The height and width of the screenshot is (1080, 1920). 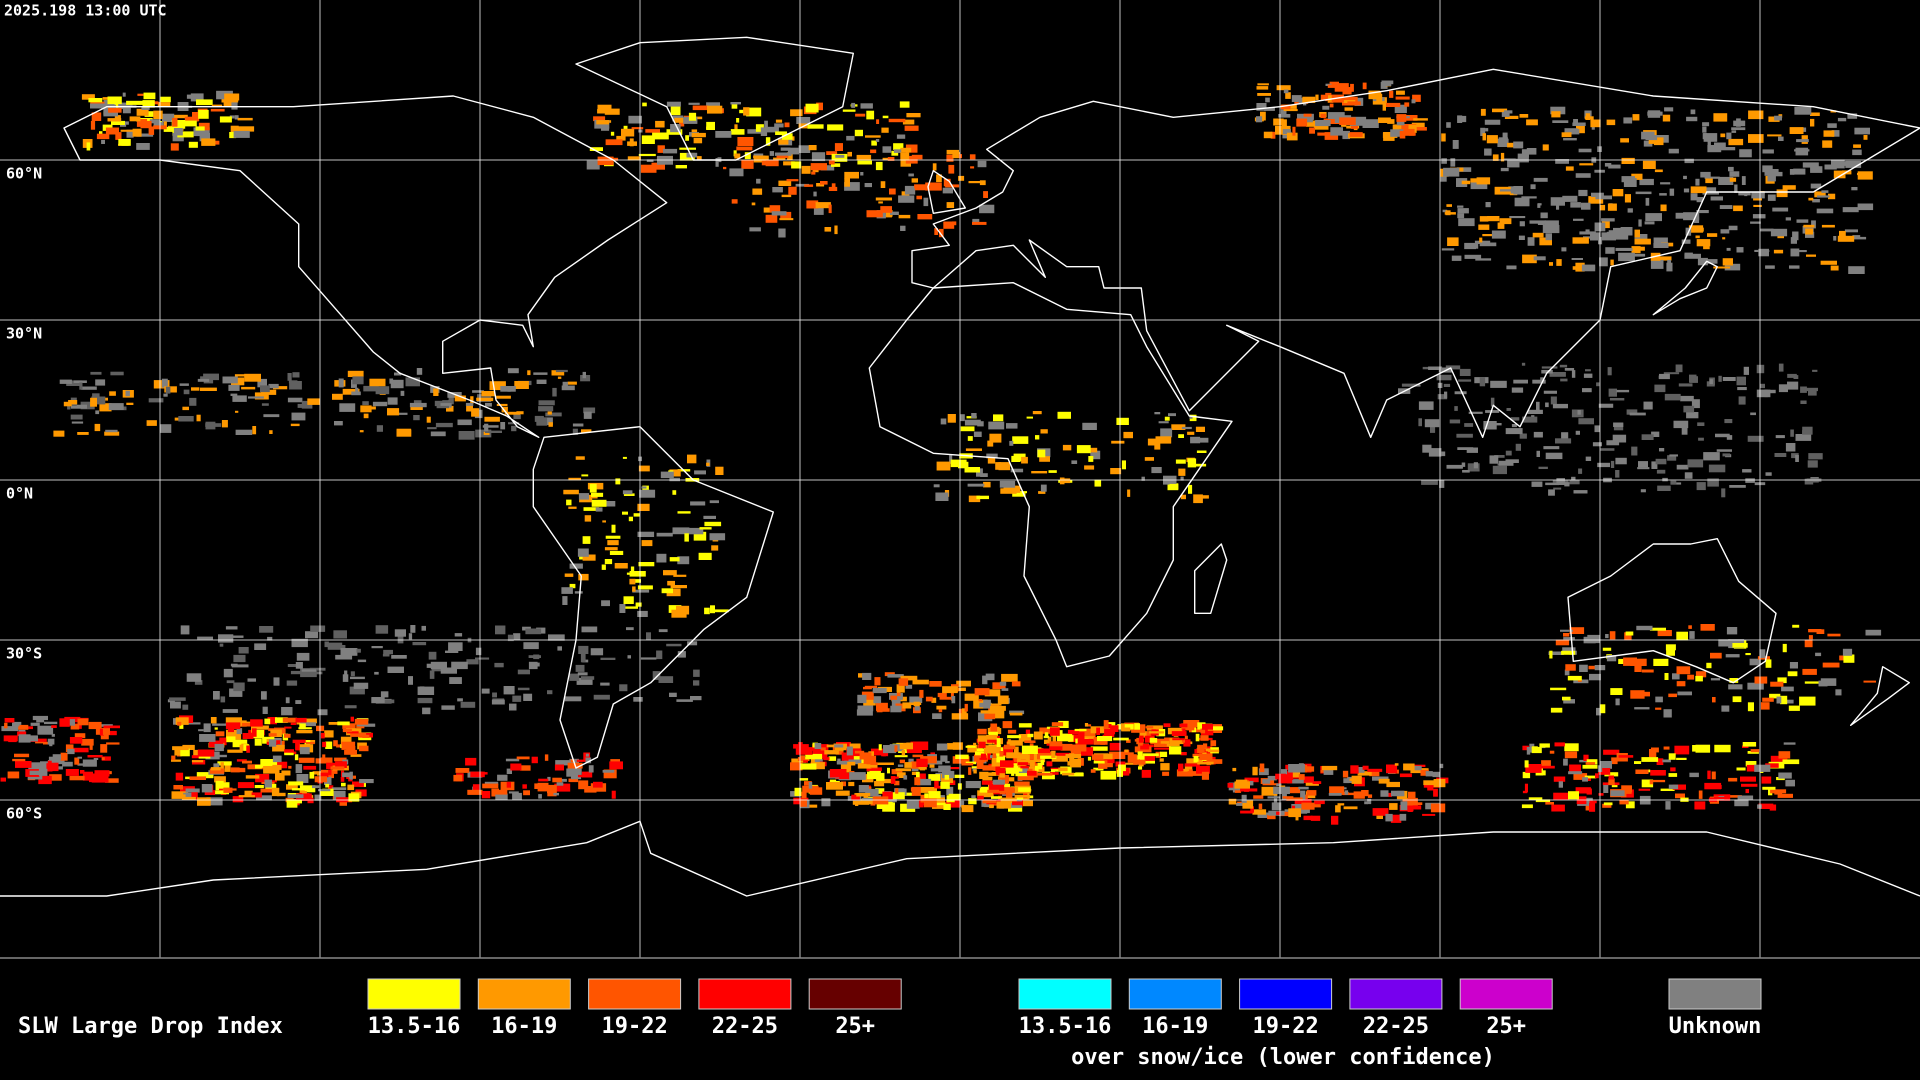 I want to click on latitude-label: 60°N, so click(x=24, y=174).